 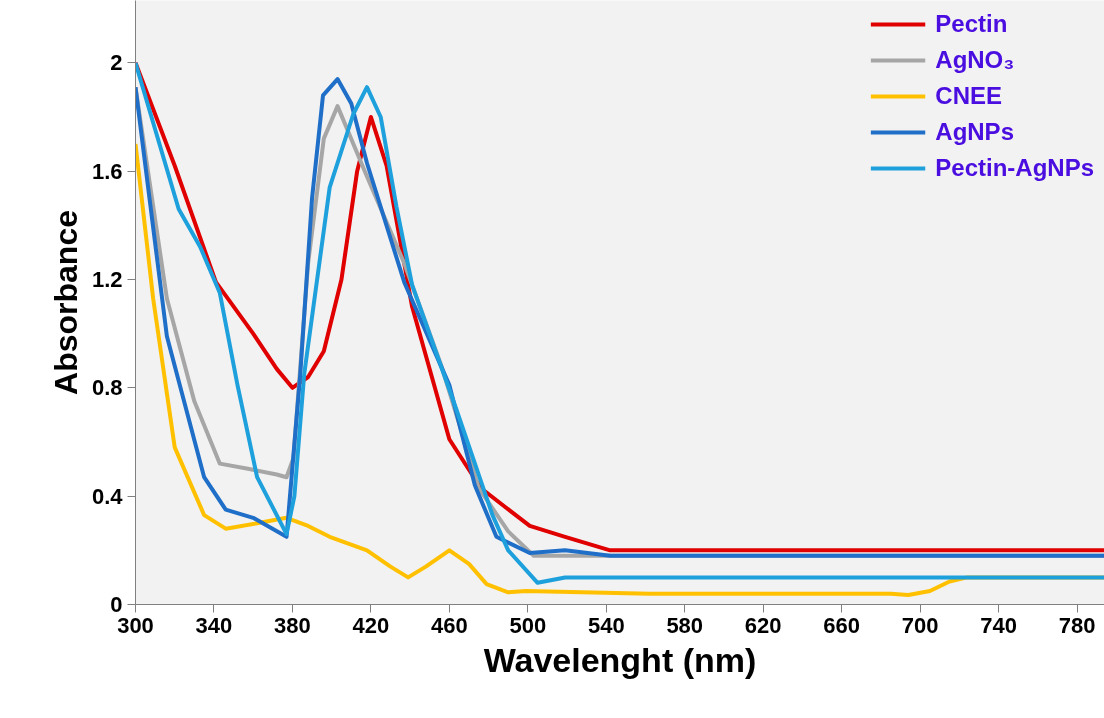 What do you see at coordinates (107, 496) in the screenshot?
I see `y-tick-label: 0.4` at bounding box center [107, 496].